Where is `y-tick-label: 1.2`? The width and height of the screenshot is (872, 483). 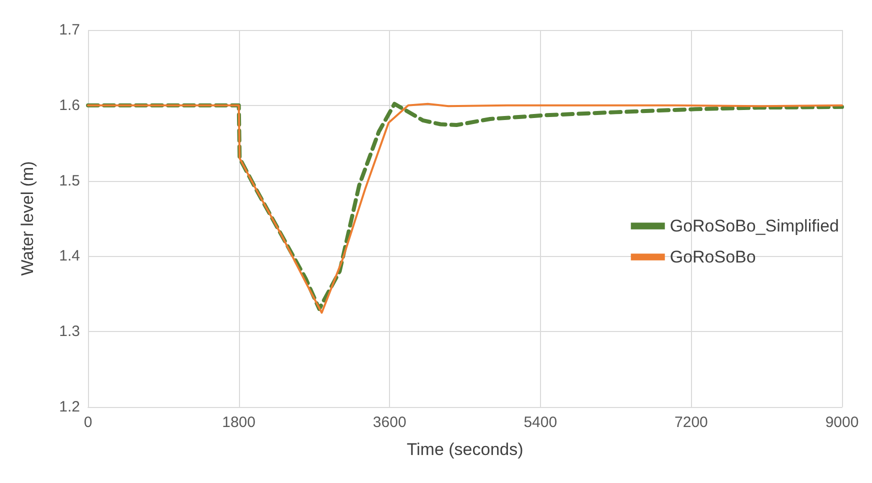 y-tick-label: 1.2 is located at coordinates (69, 407).